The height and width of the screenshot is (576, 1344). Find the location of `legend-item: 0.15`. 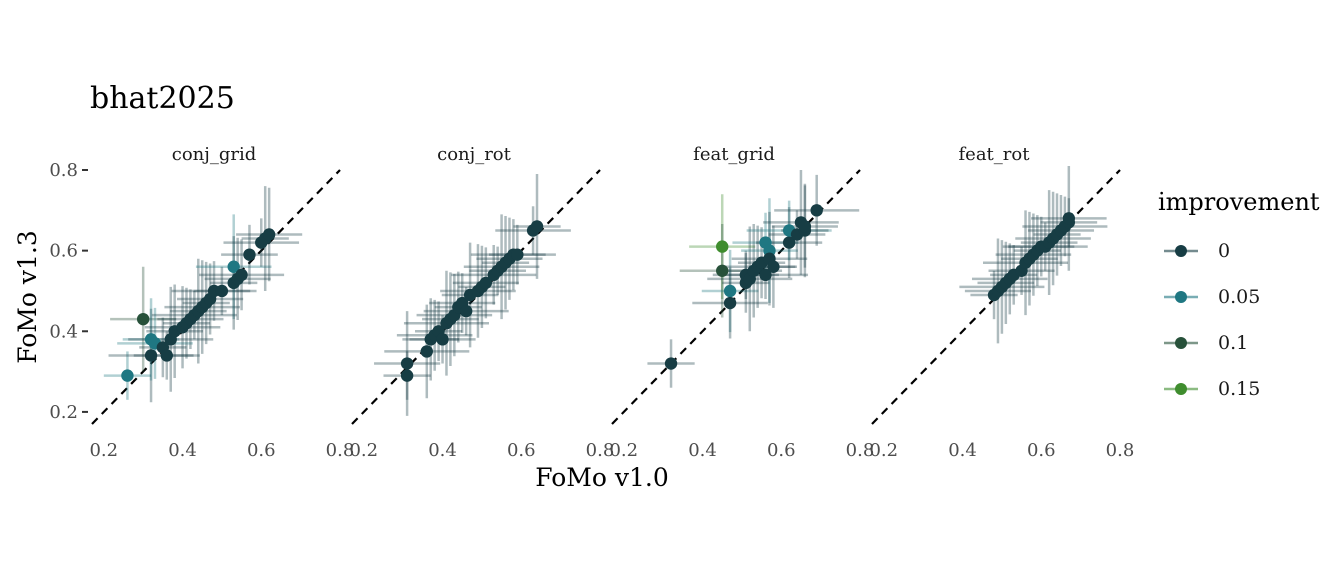

legend-item: 0.15 is located at coordinates (1212, 389).